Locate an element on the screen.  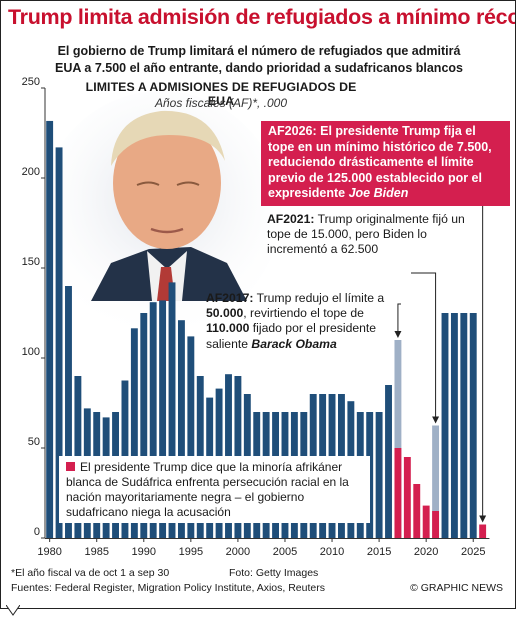
bar-1995 is located at coordinates (191, 437).